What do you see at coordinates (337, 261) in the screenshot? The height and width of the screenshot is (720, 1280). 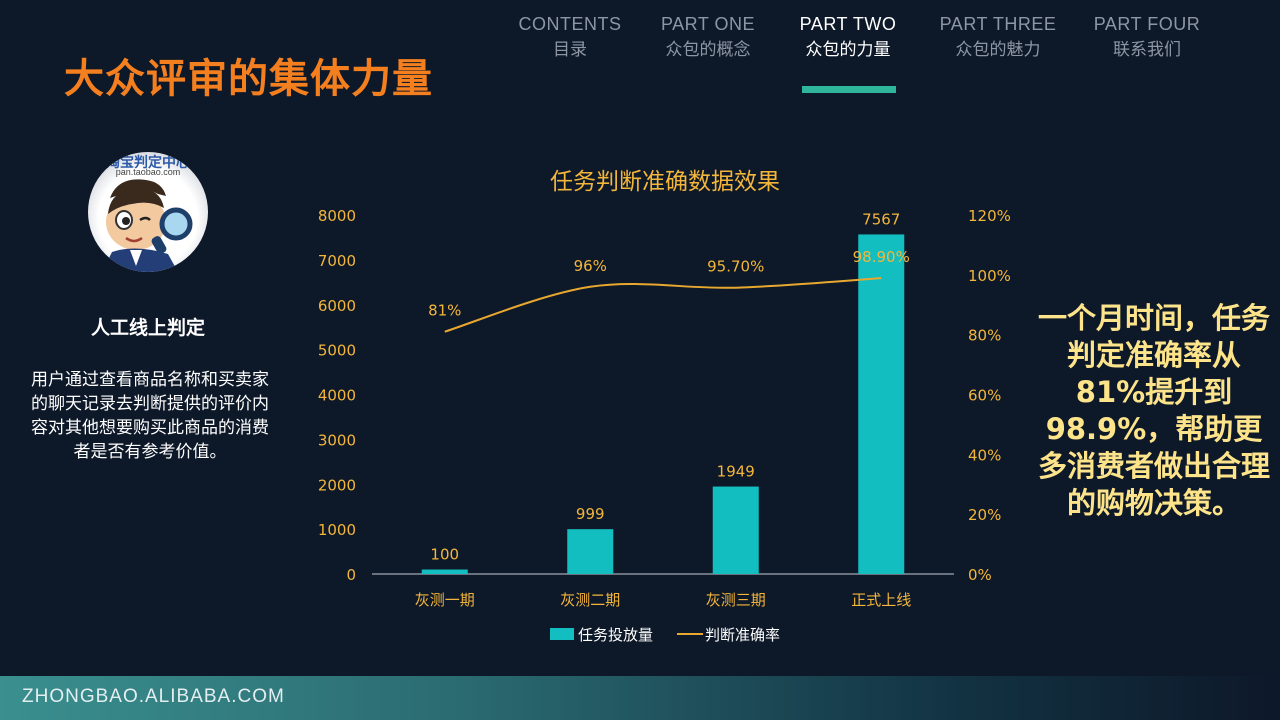 I see `y-axis-tick-label: 7000` at bounding box center [337, 261].